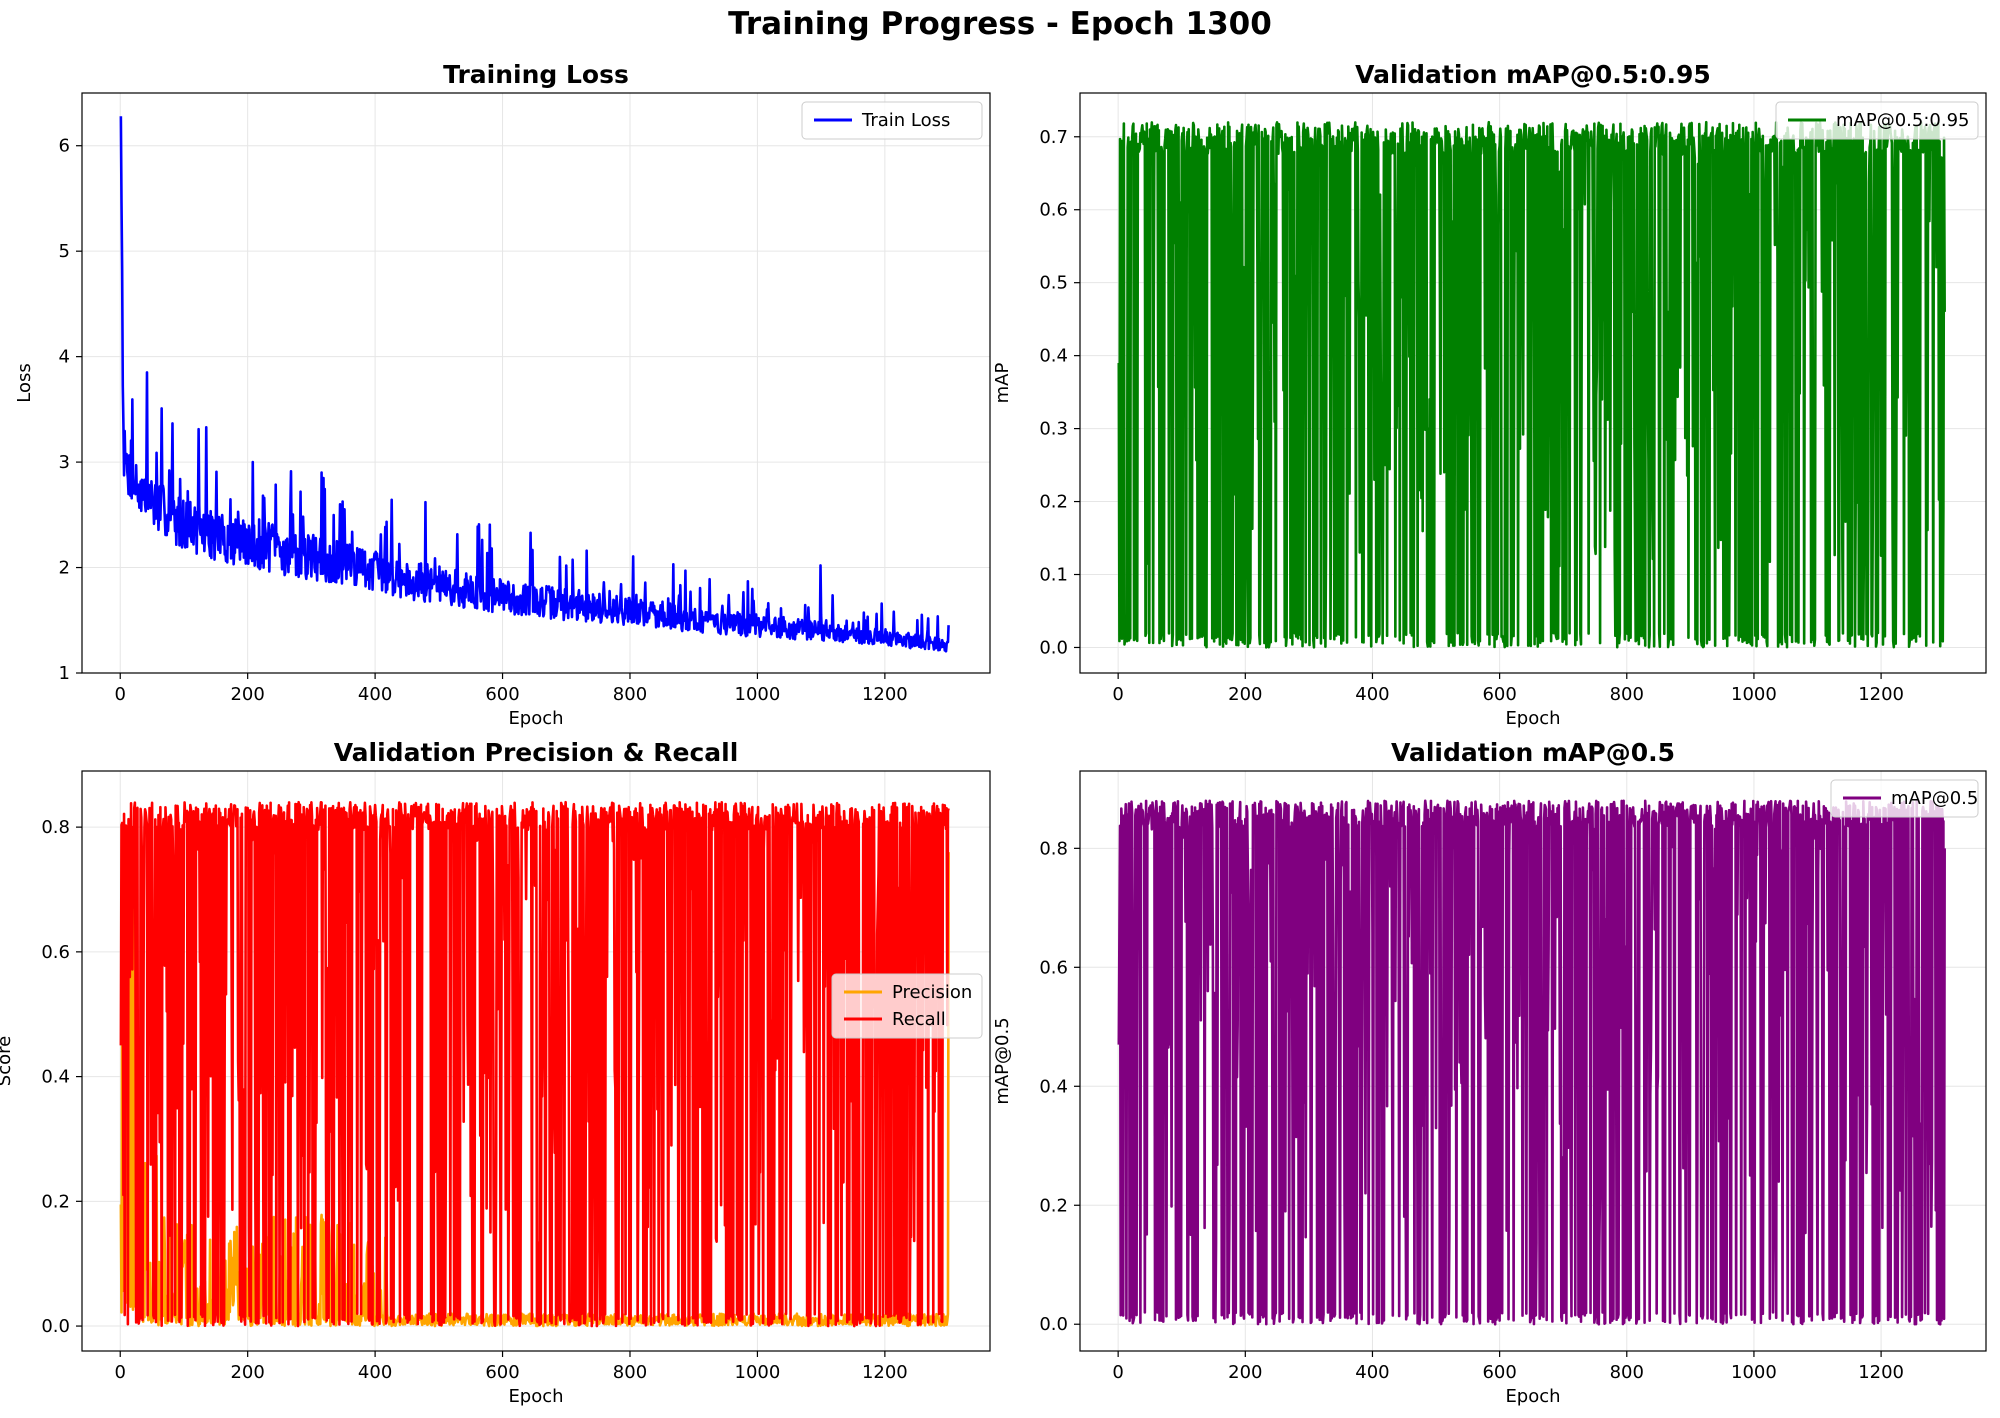 Image resolution: width=2000 pixels, height=1418 pixels. Describe the element at coordinates (1533, 752) in the screenshot. I see `chart-title: Validation mAP@0.5` at that location.